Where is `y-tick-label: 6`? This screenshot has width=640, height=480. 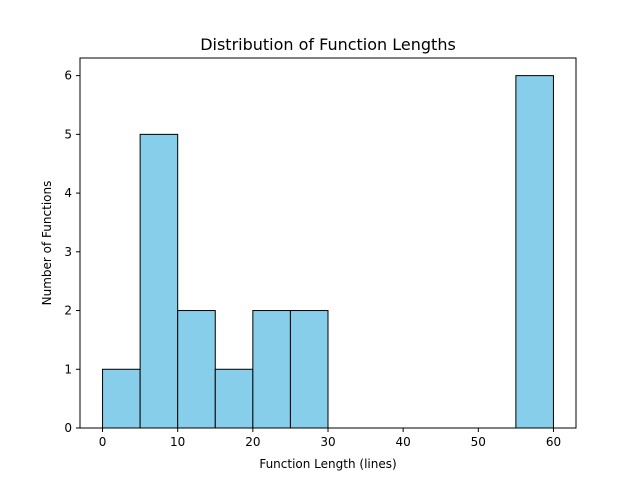
y-tick-label: 6 is located at coordinates (68, 76).